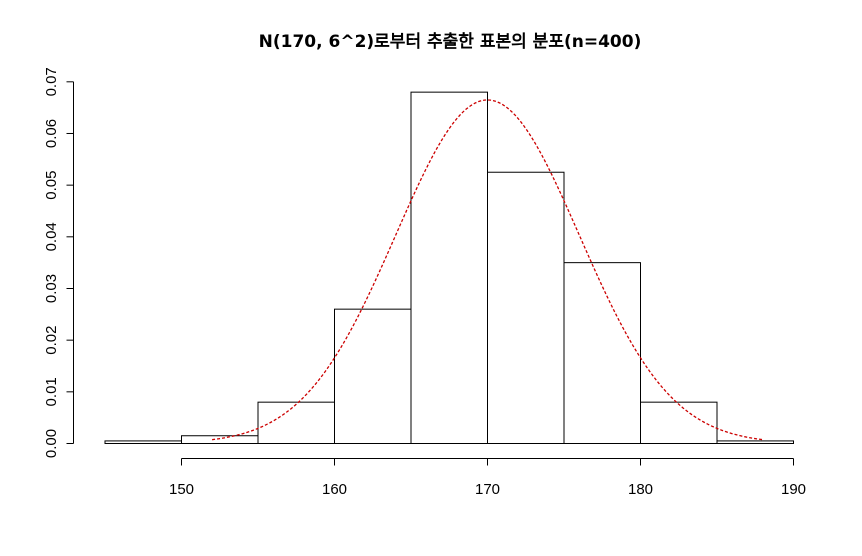  Describe the element at coordinates (181, 489) in the screenshot. I see `x-tick-label-150: 150` at that location.